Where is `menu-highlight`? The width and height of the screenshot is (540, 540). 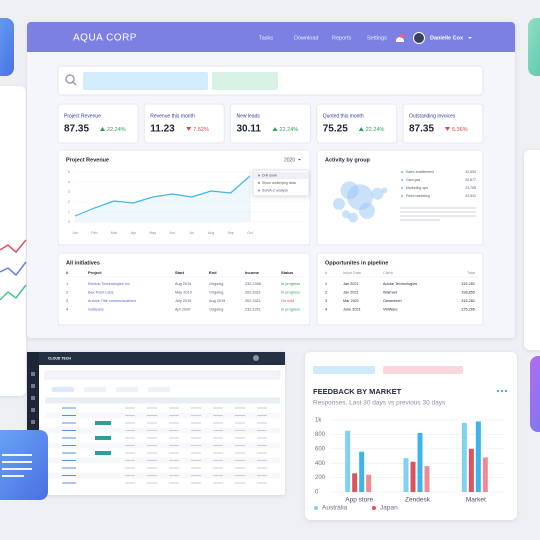 menu-highlight is located at coordinates (281, 175).